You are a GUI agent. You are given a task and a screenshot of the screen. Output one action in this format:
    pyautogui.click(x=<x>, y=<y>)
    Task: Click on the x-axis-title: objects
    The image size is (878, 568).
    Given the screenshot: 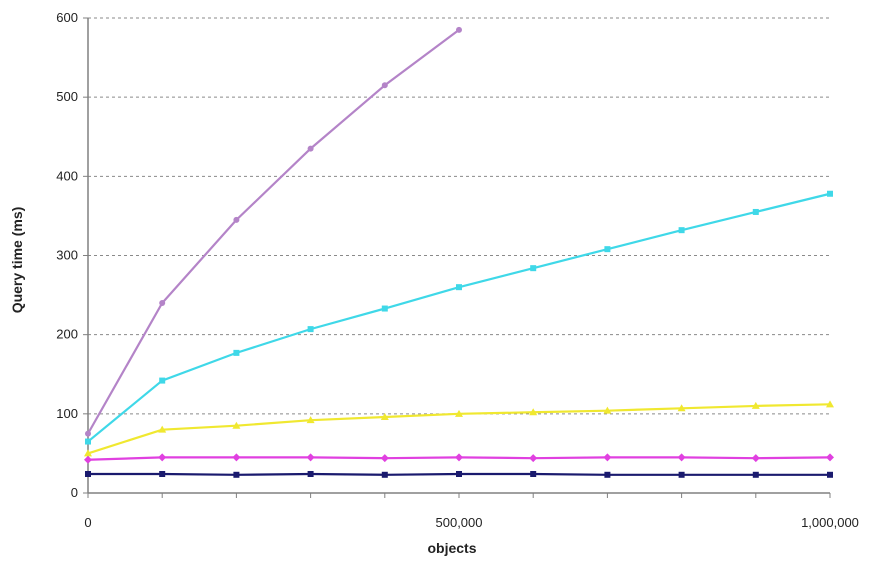 What is the action you would take?
    pyautogui.click(x=451, y=548)
    